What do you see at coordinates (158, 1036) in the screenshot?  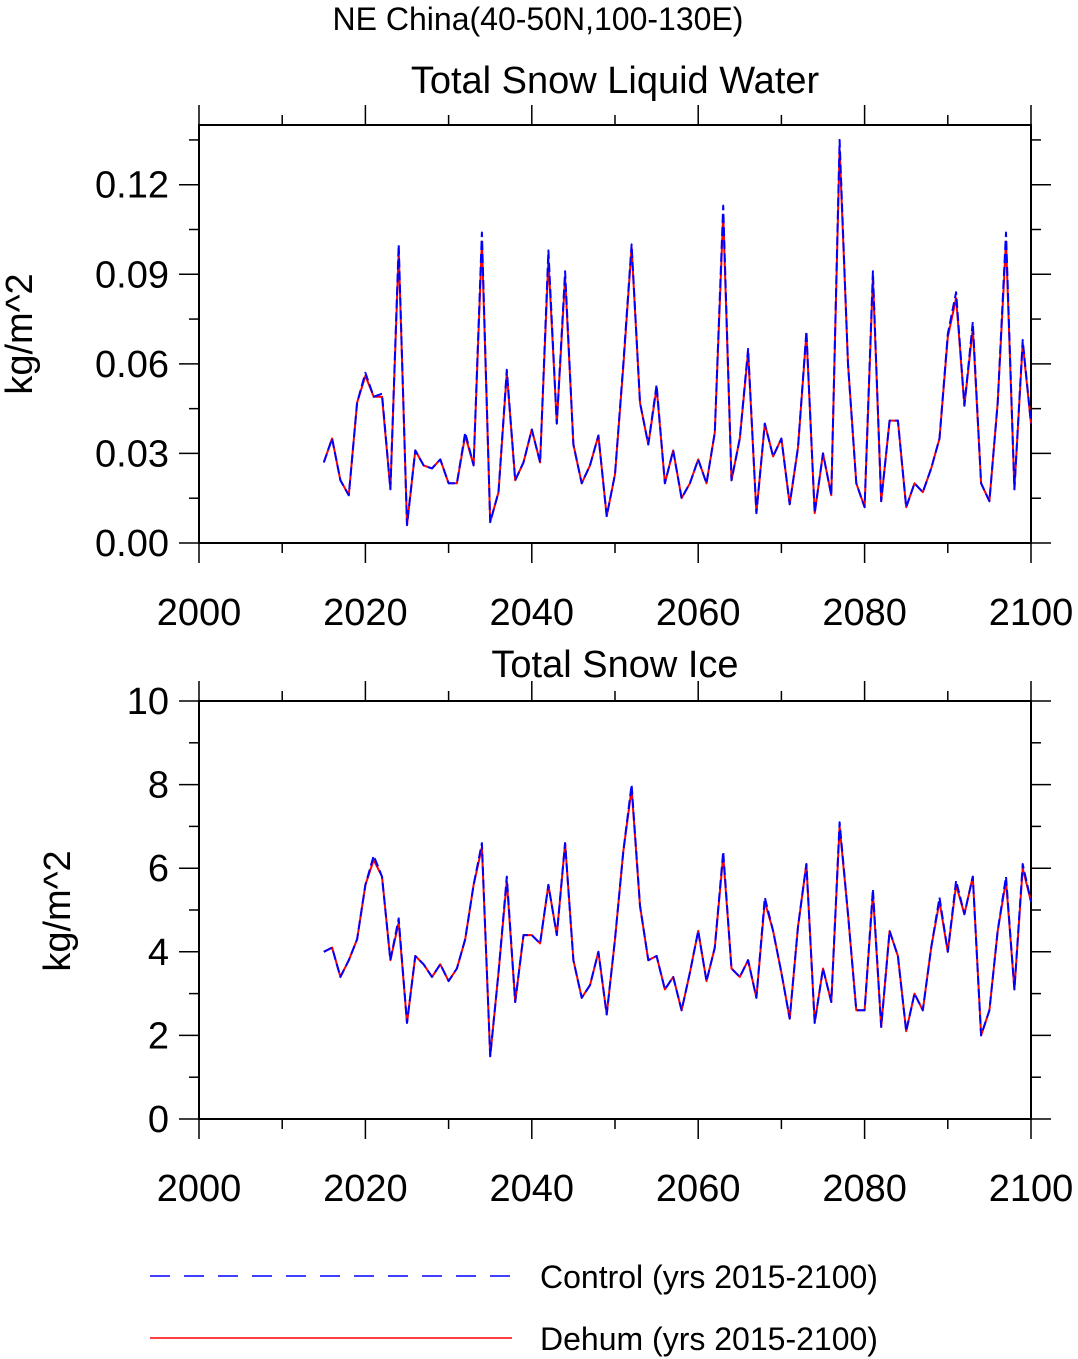 I see `y-tick-label: 2` at bounding box center [158, 1036].